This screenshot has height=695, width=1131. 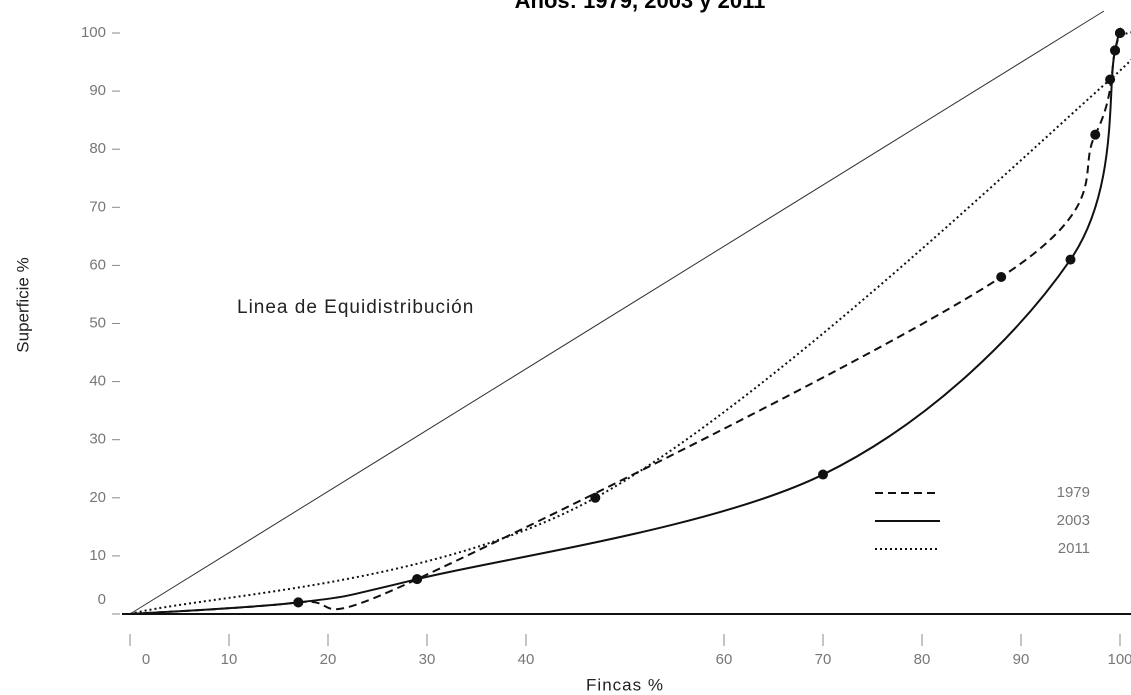 What do you see at coordinates (823, 659) in the screenshot?
I see `x-tick-label: 70` at bounding box center [823, 659].